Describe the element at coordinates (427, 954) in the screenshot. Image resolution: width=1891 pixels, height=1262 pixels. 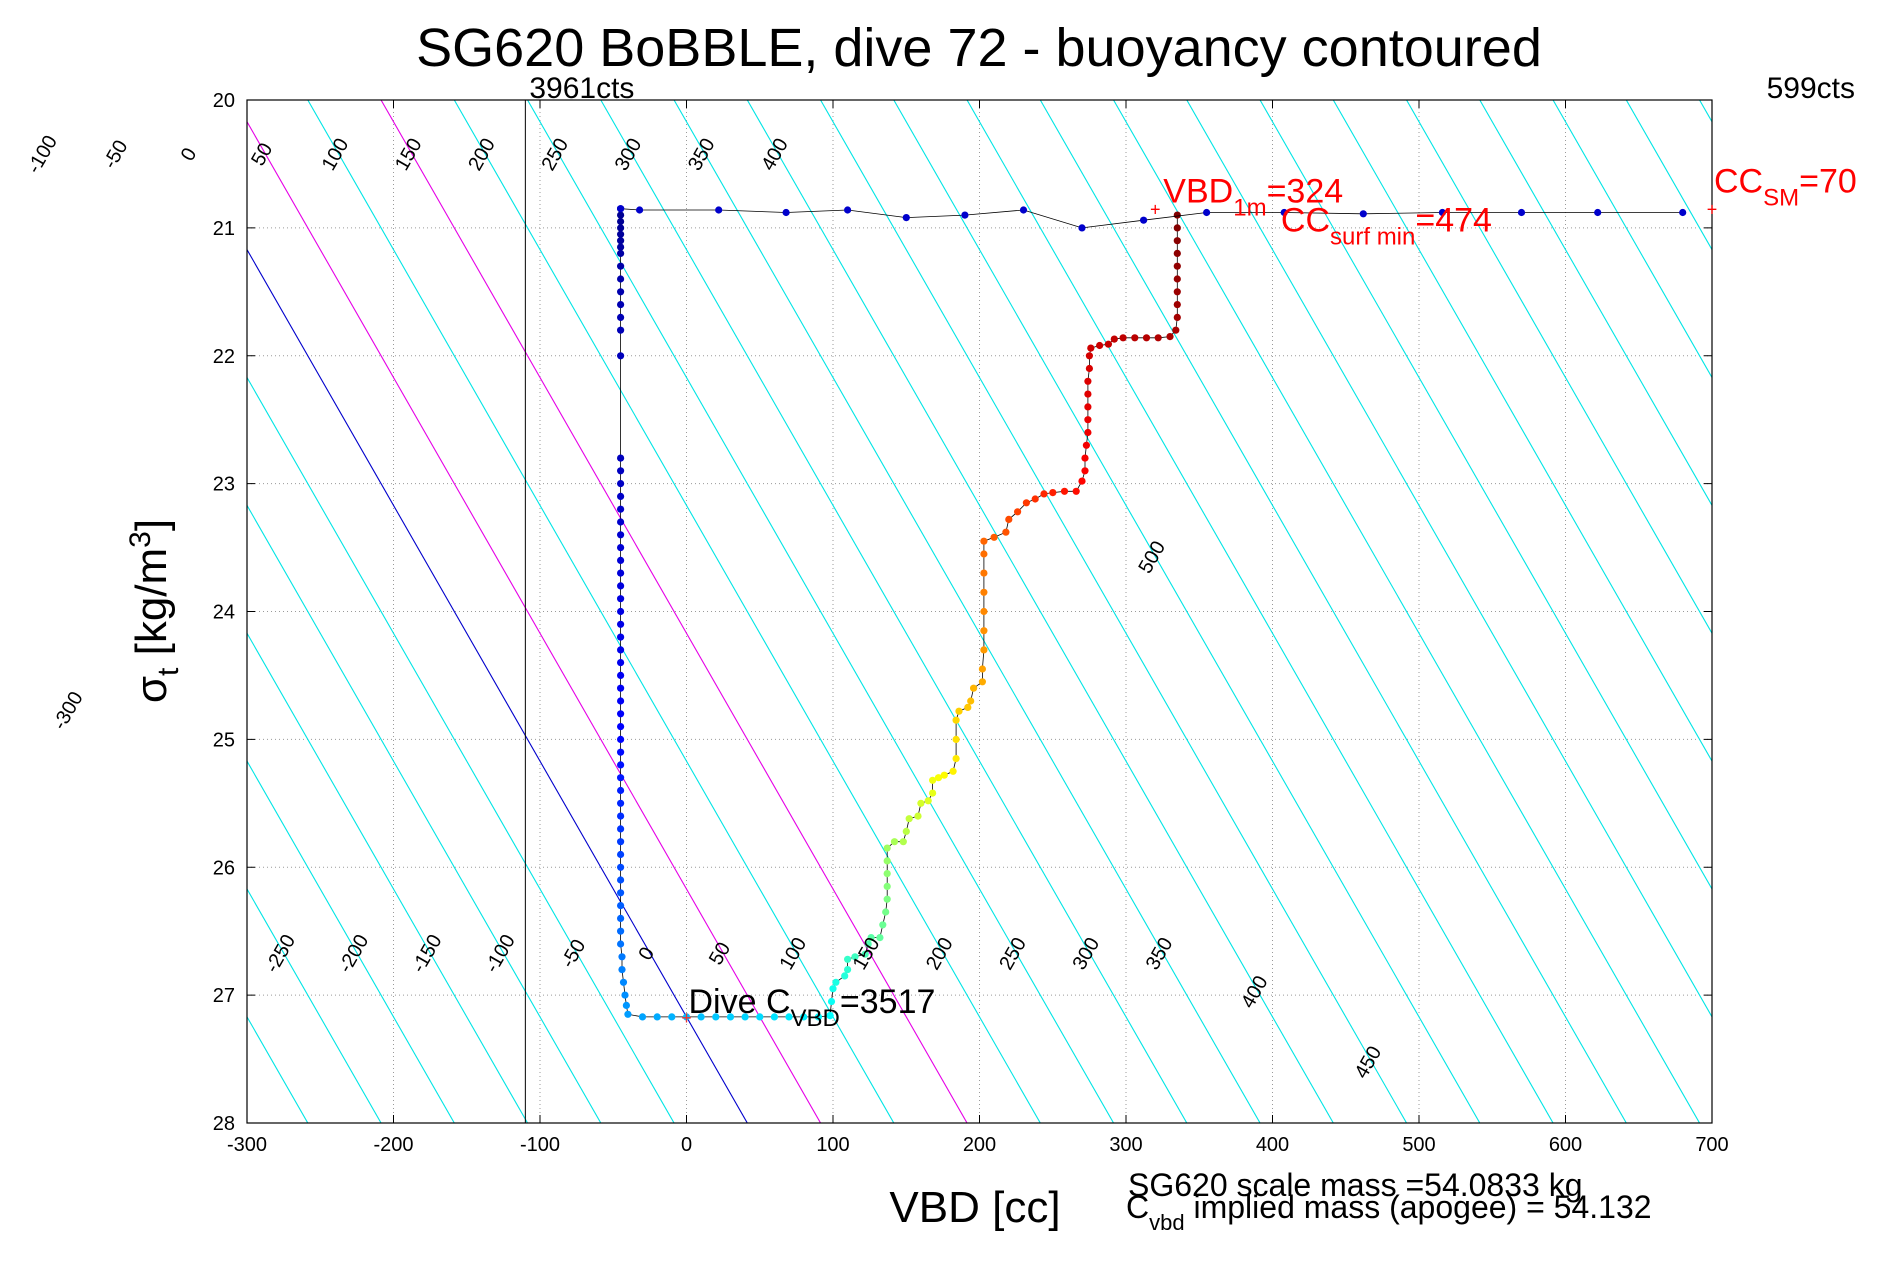
I see `contour-label: -150` at that location.